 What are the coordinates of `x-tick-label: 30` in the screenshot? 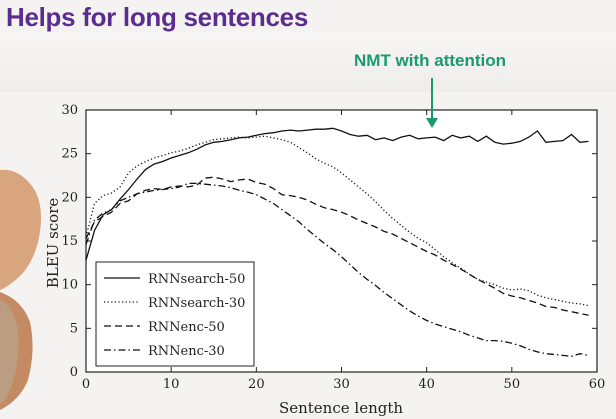 It's located at (341, 384).